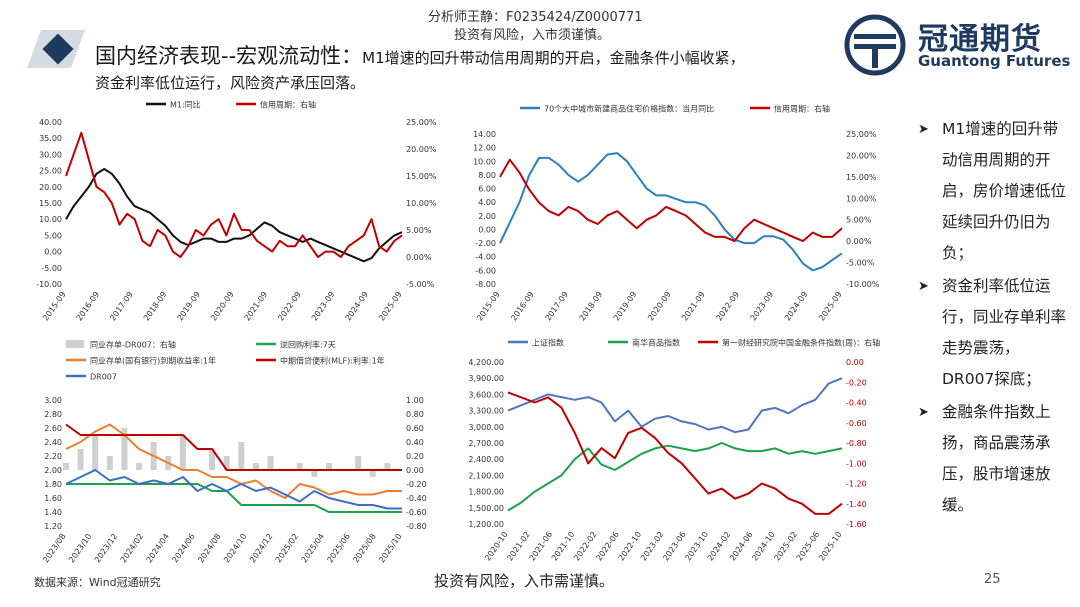 This screenshot has height=607, width=1080. What do you see at coordinates (50, 138) in the screenshot?
I see `y-left-tick-label: 35.00` at bounding box center [50, 138].